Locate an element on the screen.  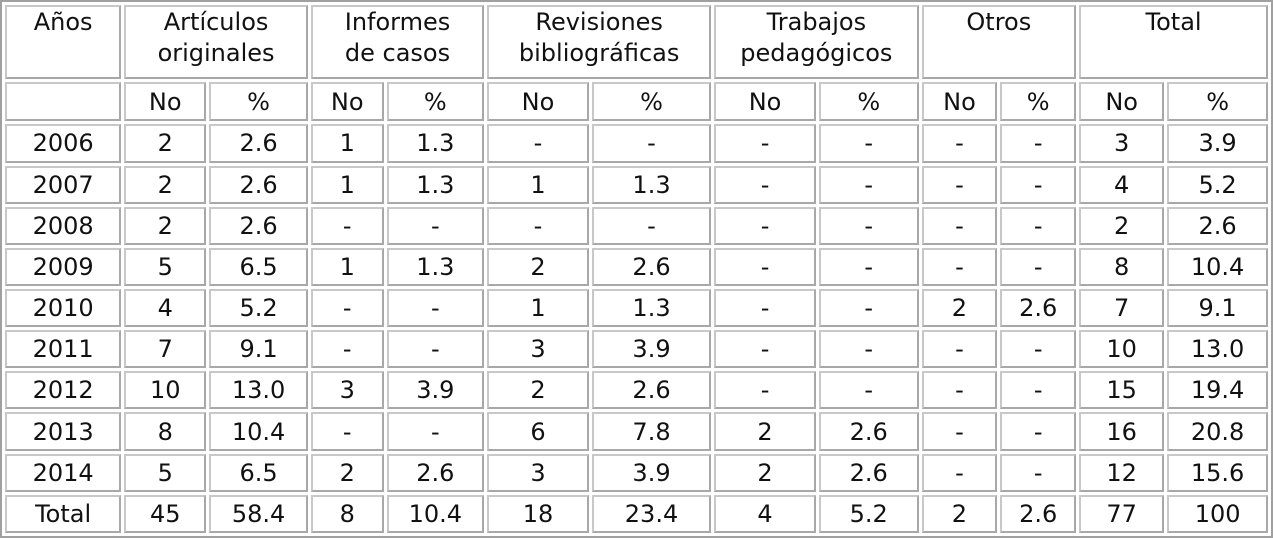
empty-cell is located at coordinates (63, 102).